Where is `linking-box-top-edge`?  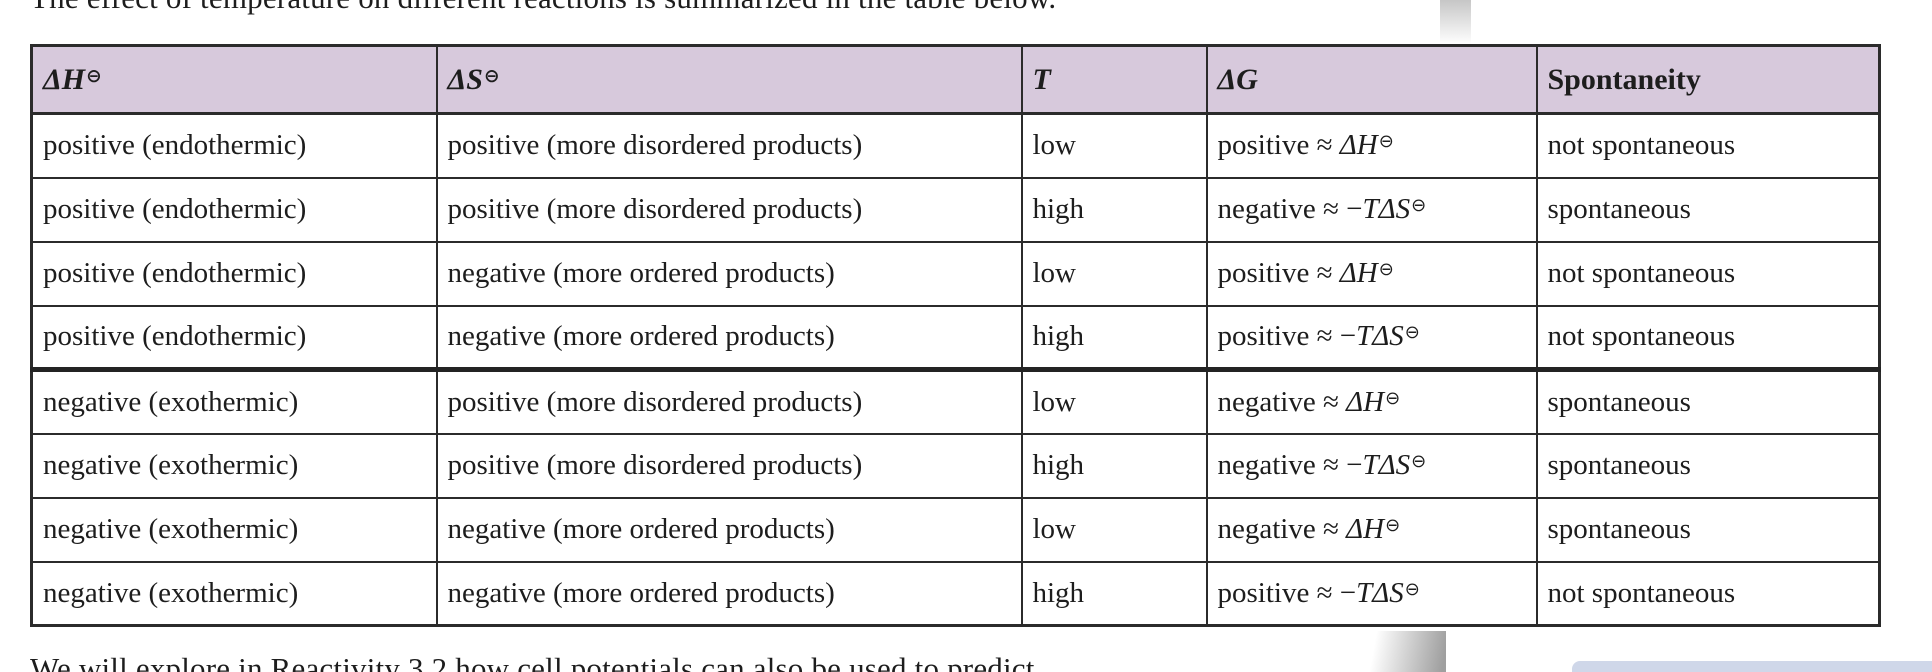
linking-box-top-edge is located at coordinates (1752, 666).